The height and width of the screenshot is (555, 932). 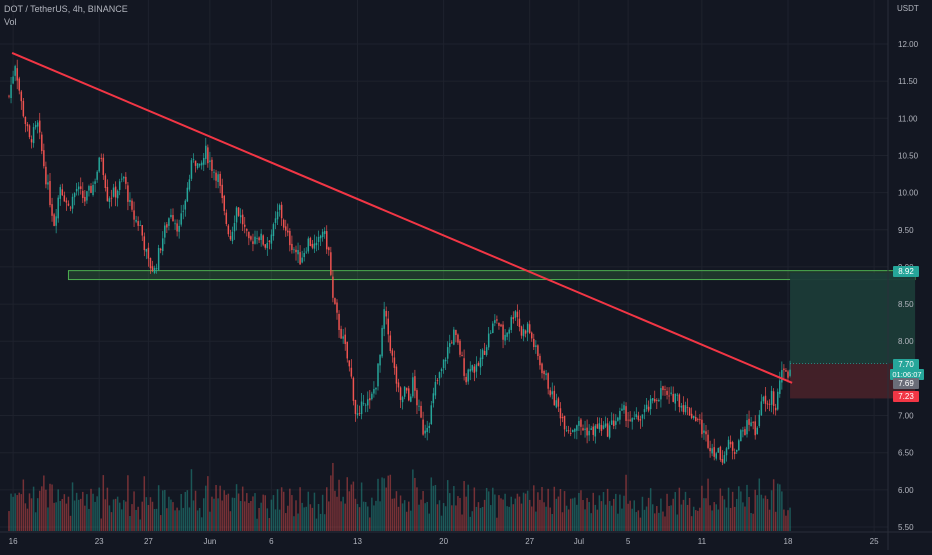 I want to click on symbol-title: DOT / TetherUS, 4h, BINANCE, so click(x=66, y=9).